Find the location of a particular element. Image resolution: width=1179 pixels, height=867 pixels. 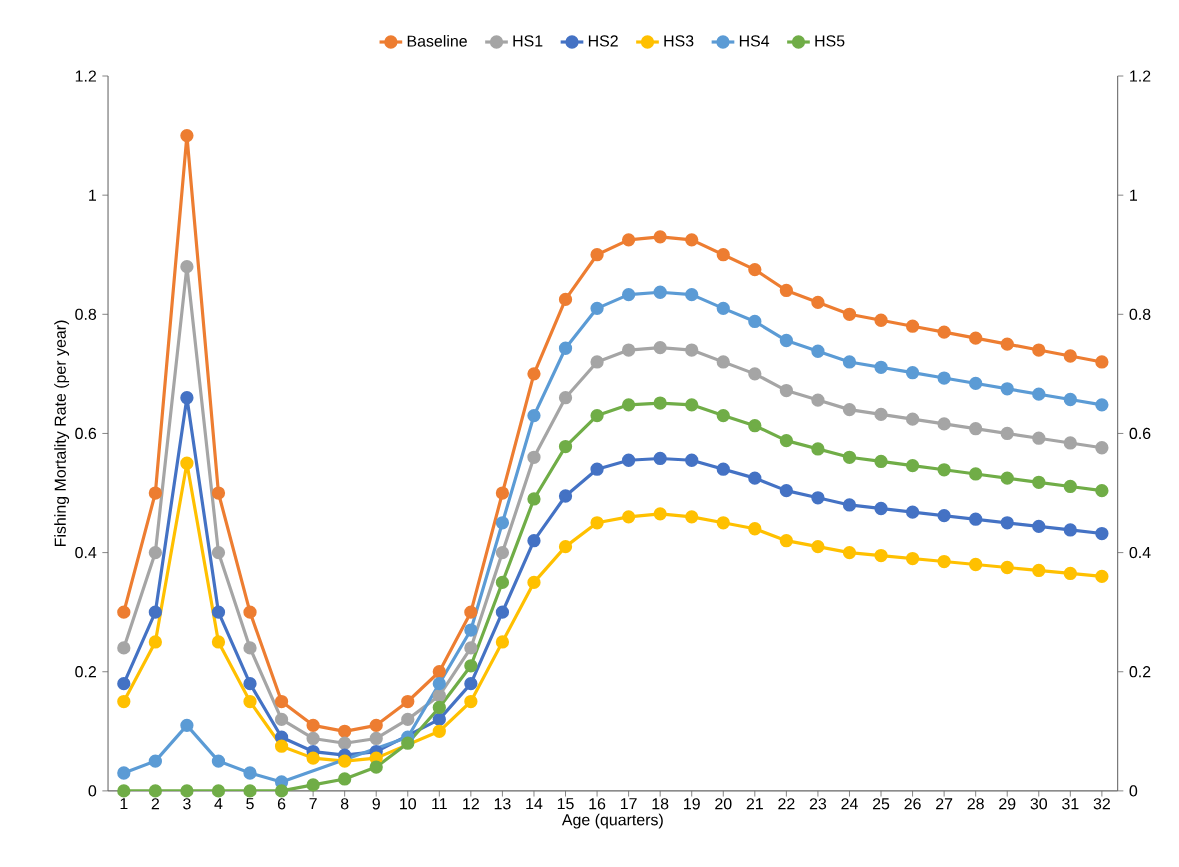

y-tick-label: 0.8 is located at coordinates (86, 314).